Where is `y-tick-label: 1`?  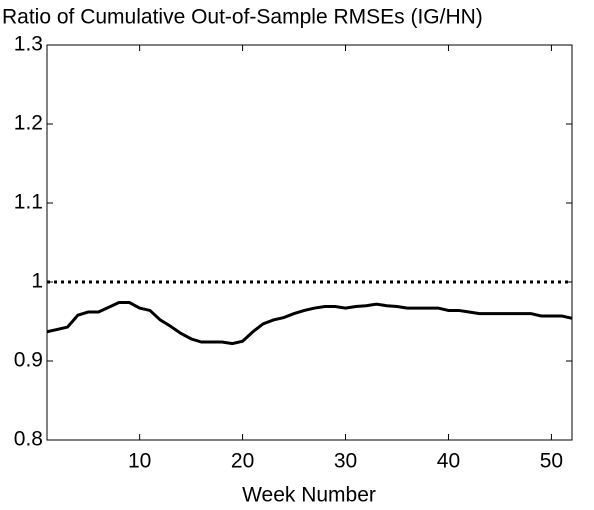 y-tick-label: 1 is located at coordinates (37, 281).